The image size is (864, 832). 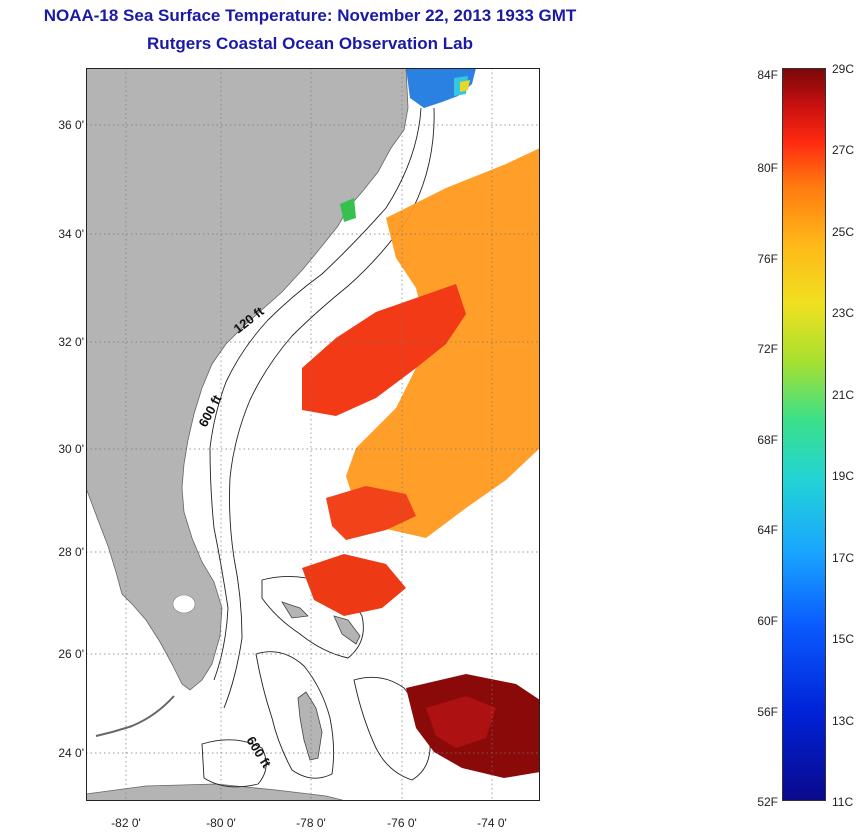 I want to click on colorbar-f-80: 80F, so click(x=767, y=168).